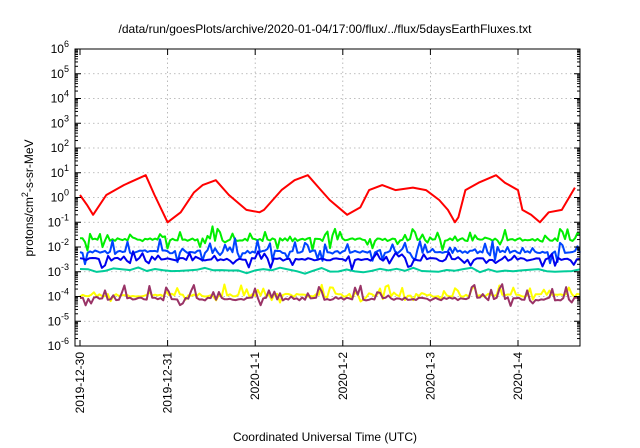 The height and width of the screenshot is (448, 640). I want to click on x-tick-label: 2019-12-30, so click(80, 383).